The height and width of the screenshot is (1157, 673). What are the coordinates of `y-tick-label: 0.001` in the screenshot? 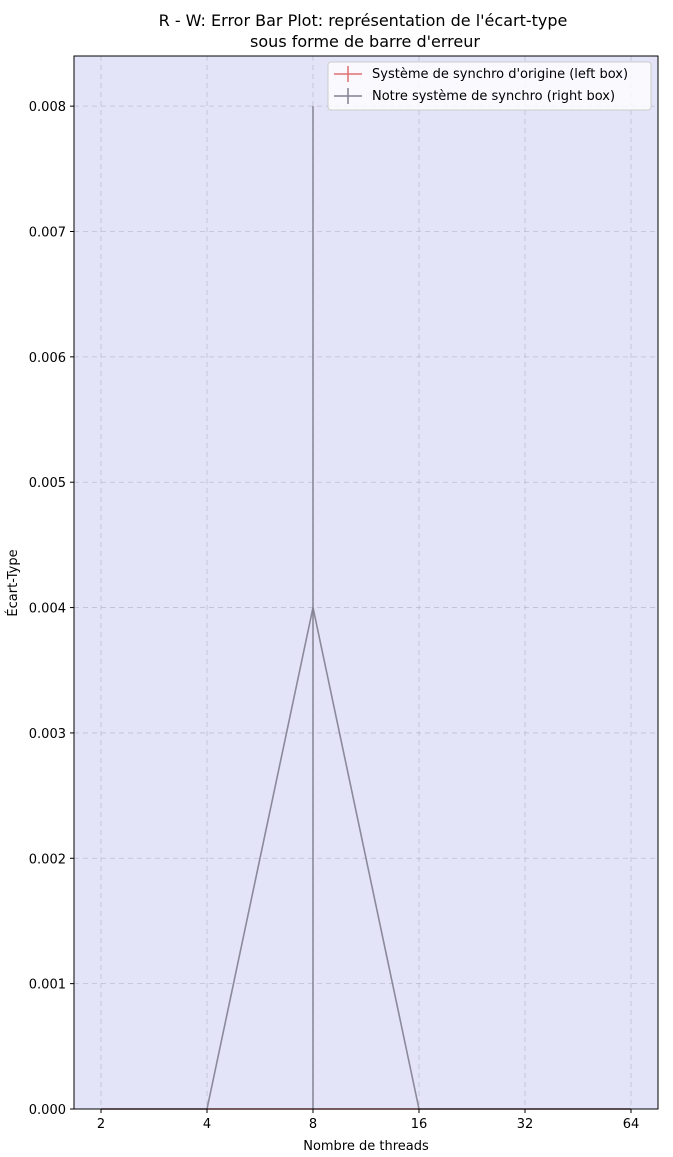 It's located at (47, 985).